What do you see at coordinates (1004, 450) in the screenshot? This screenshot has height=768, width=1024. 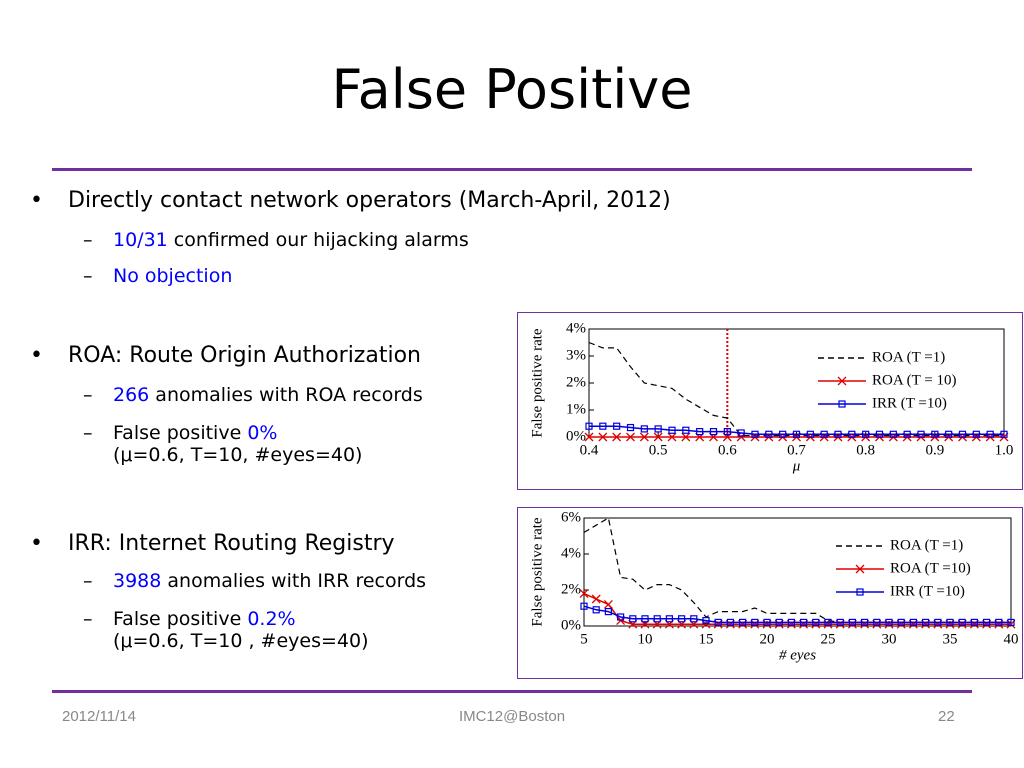 I see `x-tick-label: 1.0` at bounding box center [1004, 450].